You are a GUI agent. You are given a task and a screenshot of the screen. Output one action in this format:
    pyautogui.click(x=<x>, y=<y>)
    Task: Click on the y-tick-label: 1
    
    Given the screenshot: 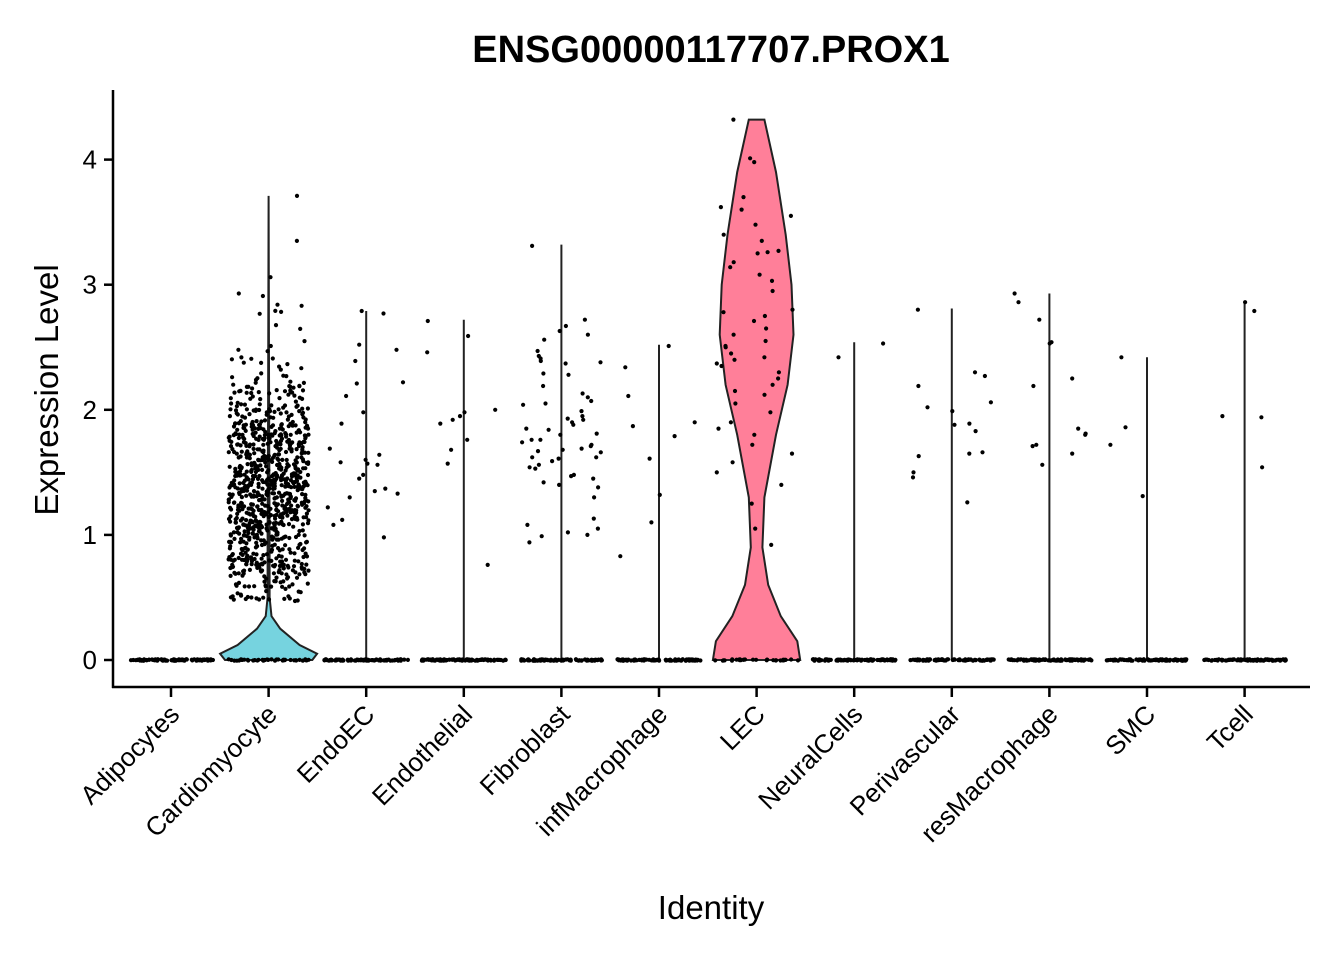 What is the action you would take?
    pyautogui.click(x=90, y=535)
    